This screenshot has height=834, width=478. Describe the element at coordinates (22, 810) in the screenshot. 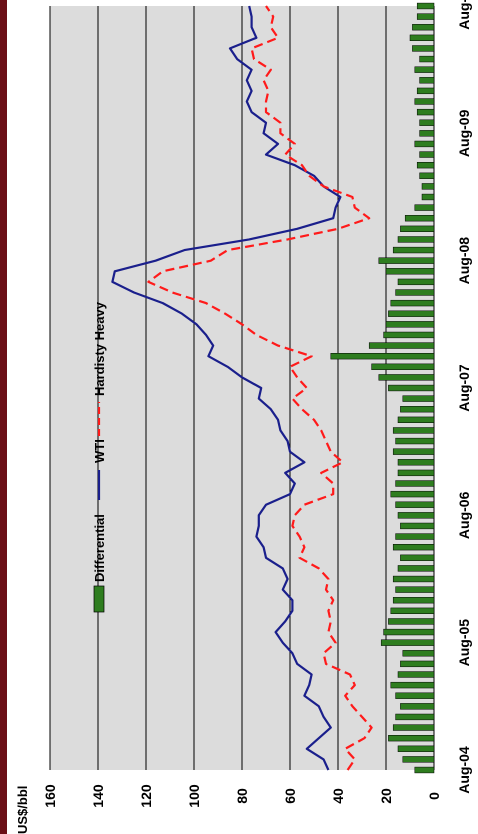

I see `unit-label: US$/bbl` at that location.